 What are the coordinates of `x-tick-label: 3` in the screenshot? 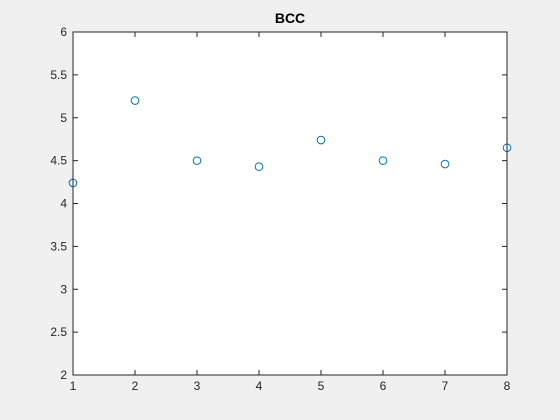 It's located at (197, 386).